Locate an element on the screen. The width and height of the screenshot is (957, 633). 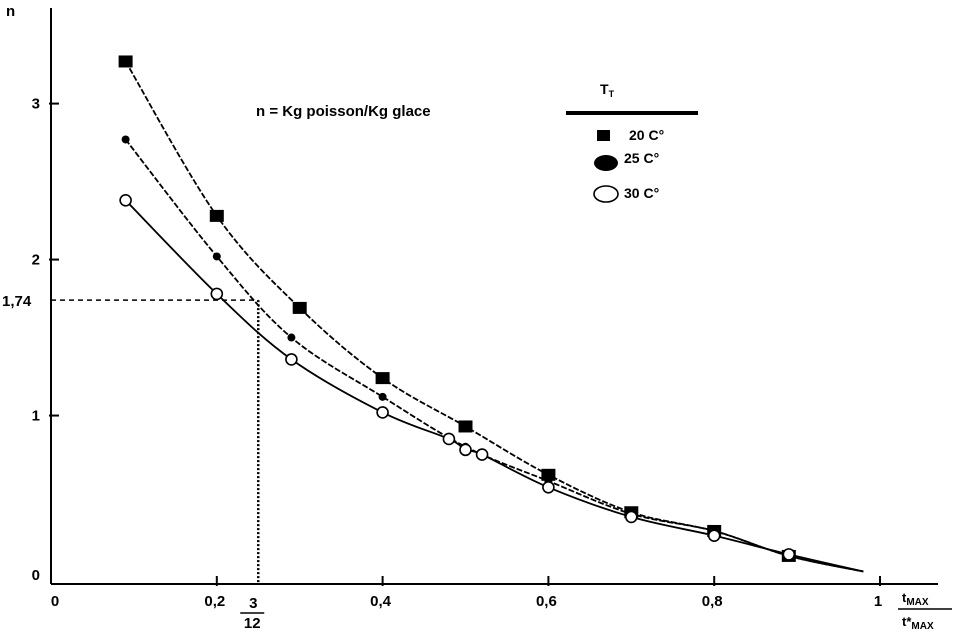
legend-marker-circle-filled is located at coordinates (606, 163).